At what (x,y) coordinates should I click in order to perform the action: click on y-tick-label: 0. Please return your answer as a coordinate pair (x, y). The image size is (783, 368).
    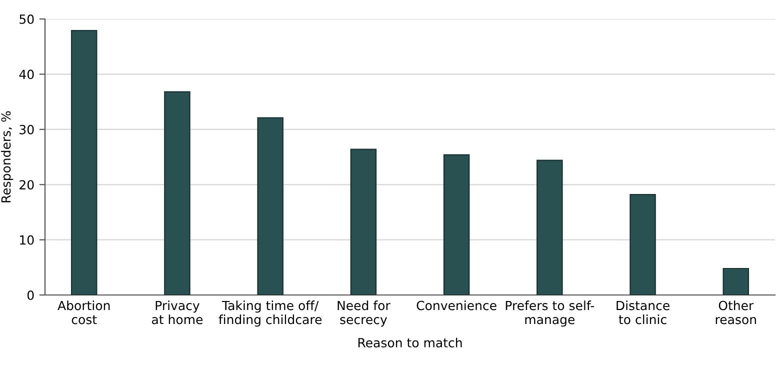
    Looking at the image, I should click on (30, 295).